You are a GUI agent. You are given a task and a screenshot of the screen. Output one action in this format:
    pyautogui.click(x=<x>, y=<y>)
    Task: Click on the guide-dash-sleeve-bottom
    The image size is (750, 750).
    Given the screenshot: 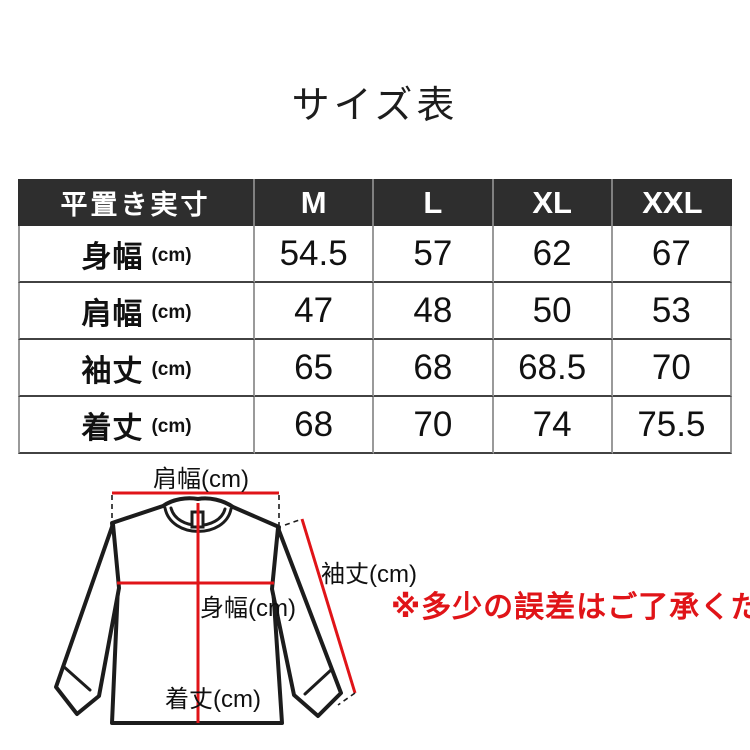 What is the action you would take?
    pyautogui.click(x=346, y=699)
    